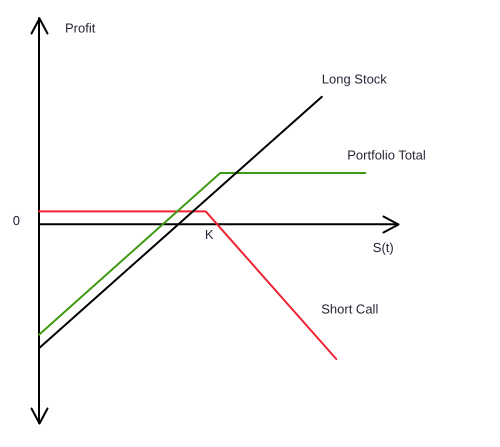 This screenshot has width=500, height=447. I want to click on text: 0, so click(16, 220).